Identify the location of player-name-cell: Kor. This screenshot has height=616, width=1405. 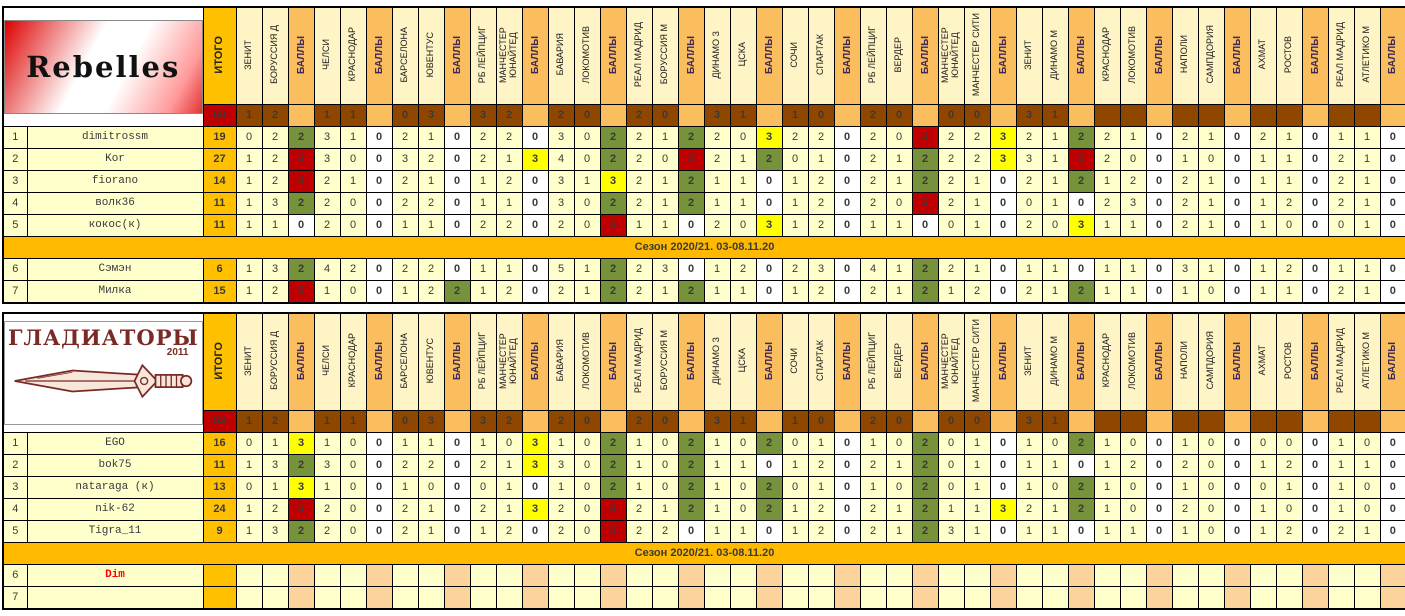
(115, 159).